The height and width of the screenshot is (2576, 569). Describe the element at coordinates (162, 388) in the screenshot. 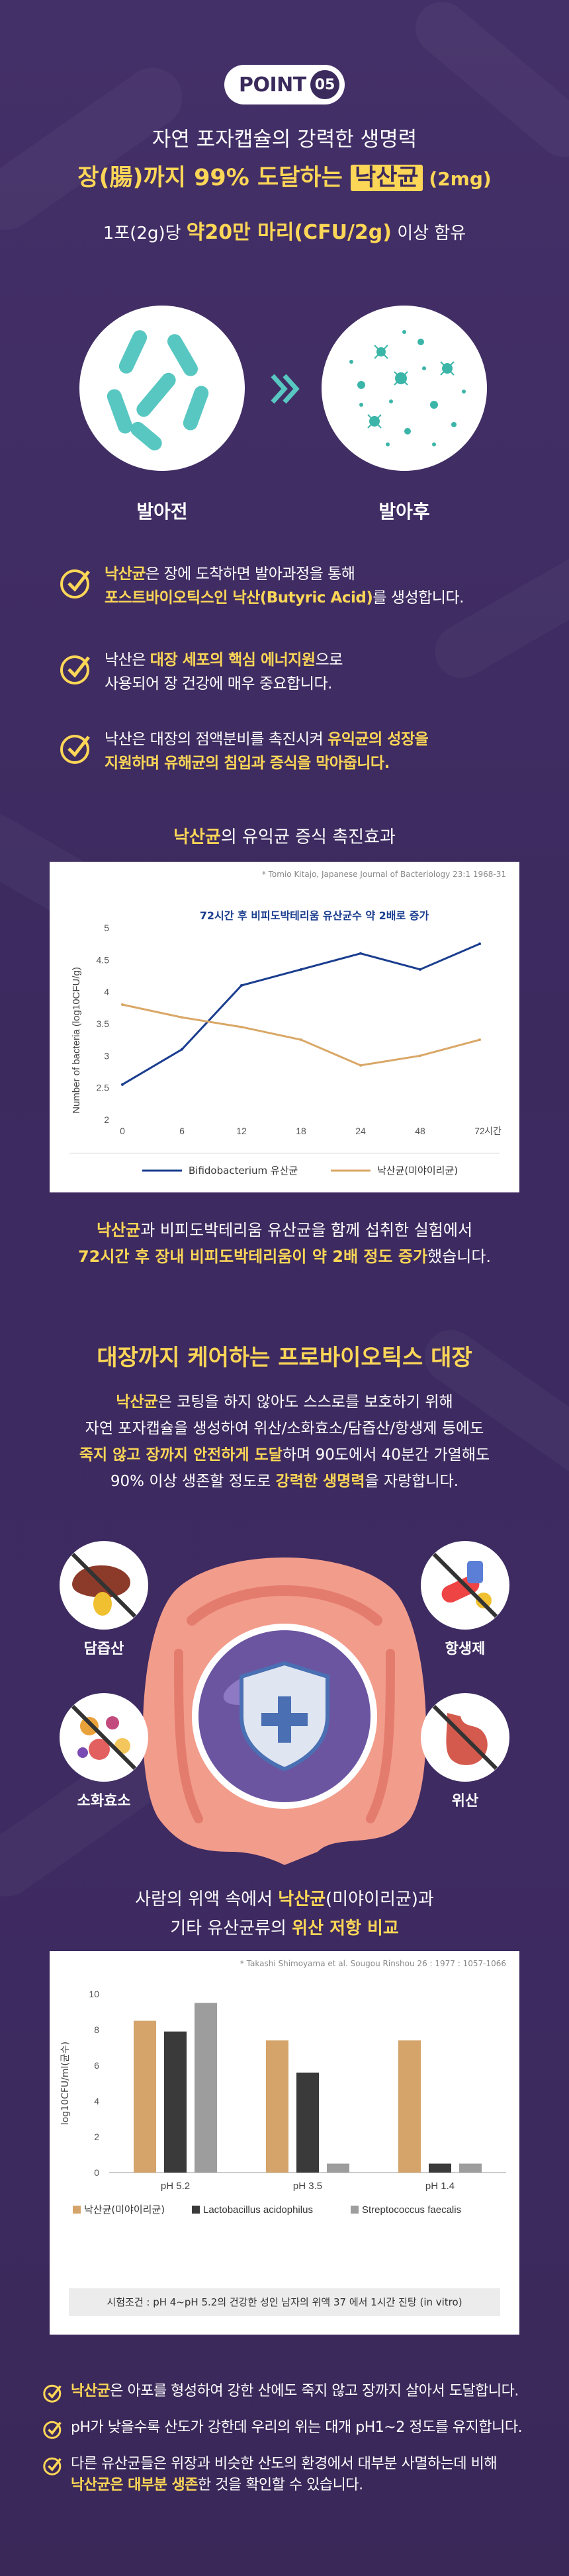

I see `before-germination-image` at that location.